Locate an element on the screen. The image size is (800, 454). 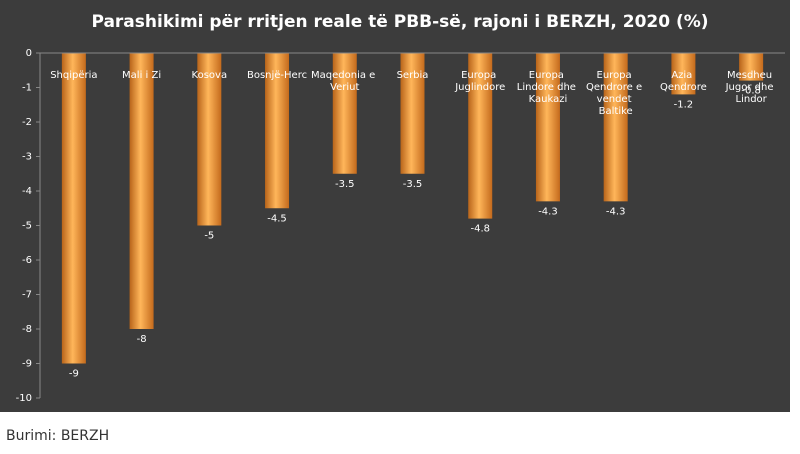
x-tick-label: Bosnjë-Herc is located at coordinates (277, 75).